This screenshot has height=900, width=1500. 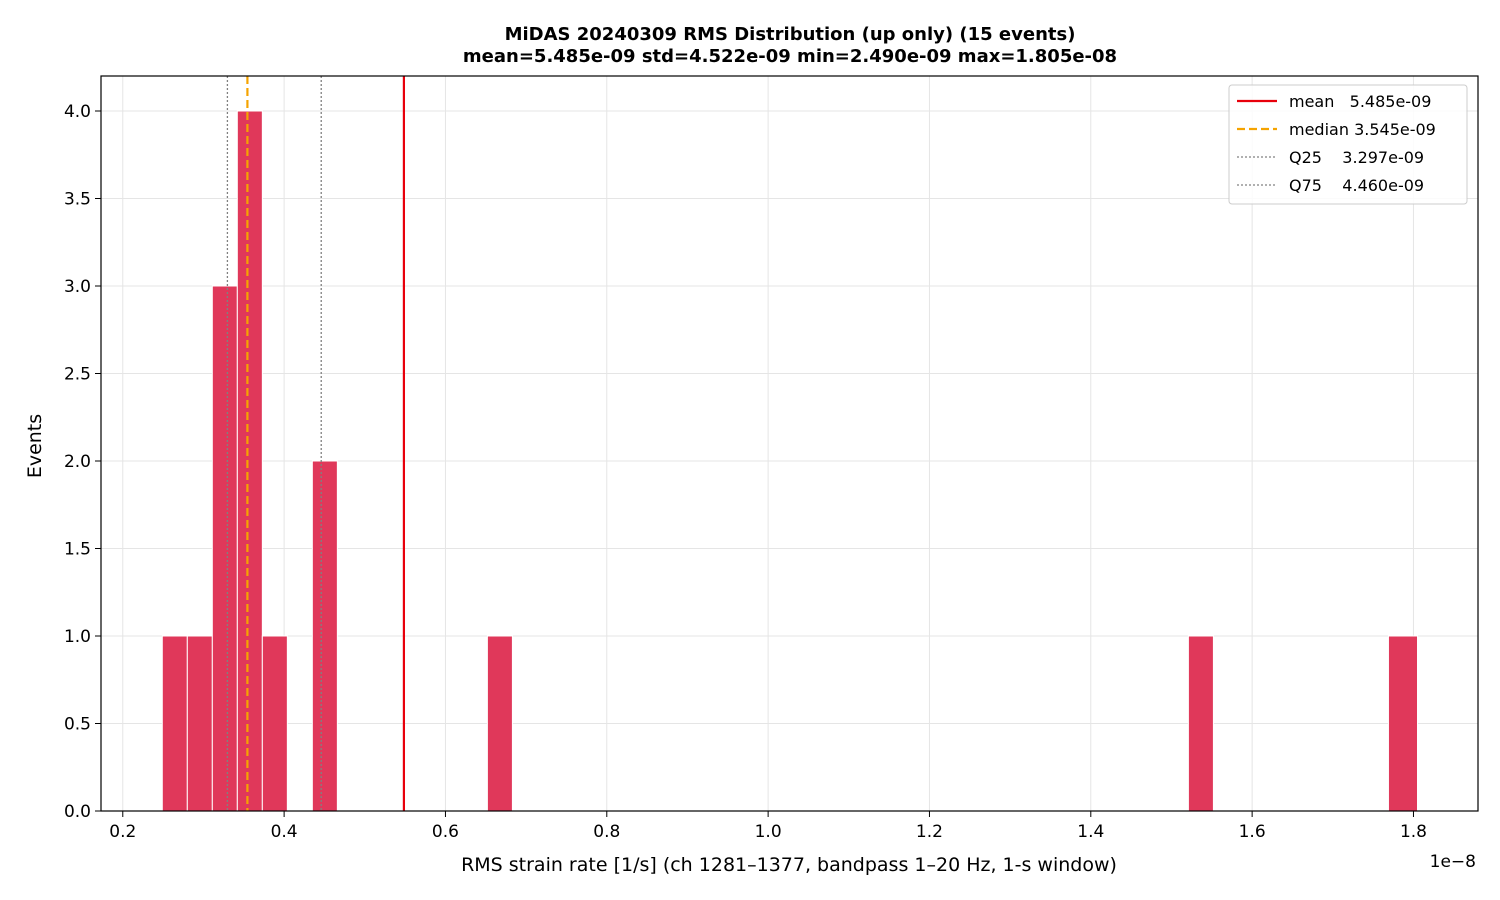 I want to click on x-tick-label: 1.6, so click(x=1252, y=832).